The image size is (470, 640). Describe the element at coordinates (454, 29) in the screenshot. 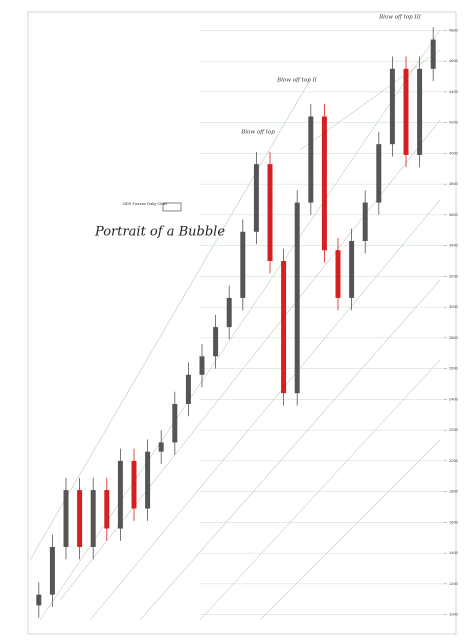

I see `y-tick-label: 4800` at that location.